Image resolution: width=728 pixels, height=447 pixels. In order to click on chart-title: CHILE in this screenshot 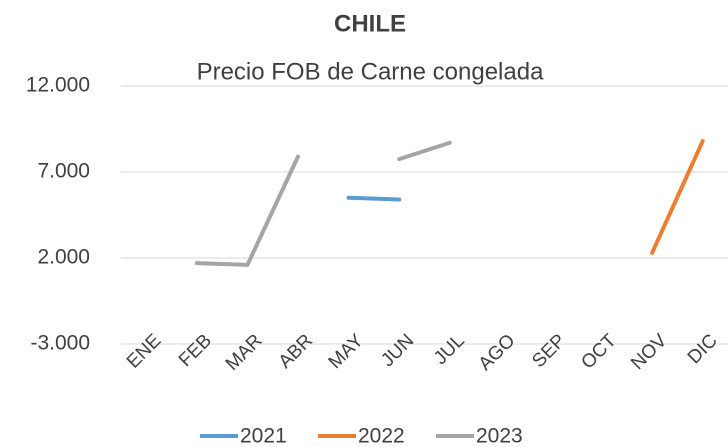, I will do `click(370, 23)`.